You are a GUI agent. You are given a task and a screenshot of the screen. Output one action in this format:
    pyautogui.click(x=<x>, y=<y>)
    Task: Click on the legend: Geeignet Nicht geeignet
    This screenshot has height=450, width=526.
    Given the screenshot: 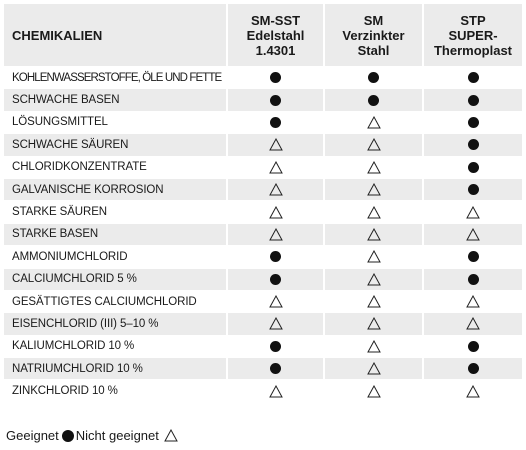 What is the action you would take?
    pyautogui.click(x=92, y=435)
    